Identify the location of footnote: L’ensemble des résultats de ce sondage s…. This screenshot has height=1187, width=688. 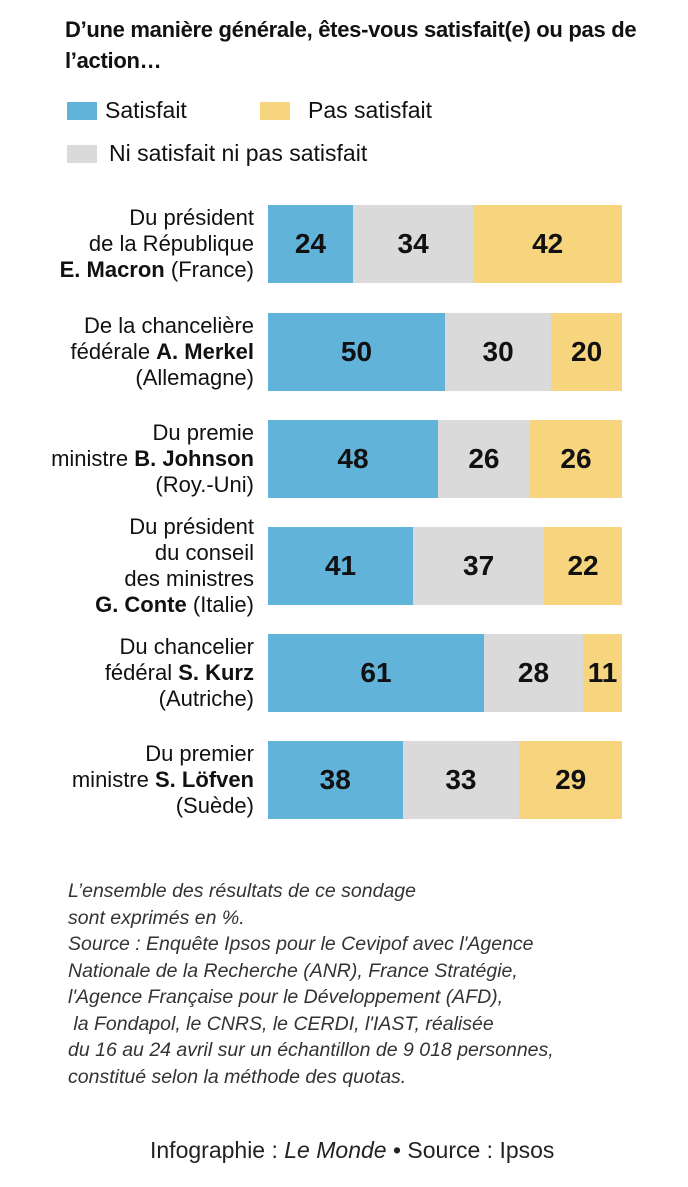
(311, 984).